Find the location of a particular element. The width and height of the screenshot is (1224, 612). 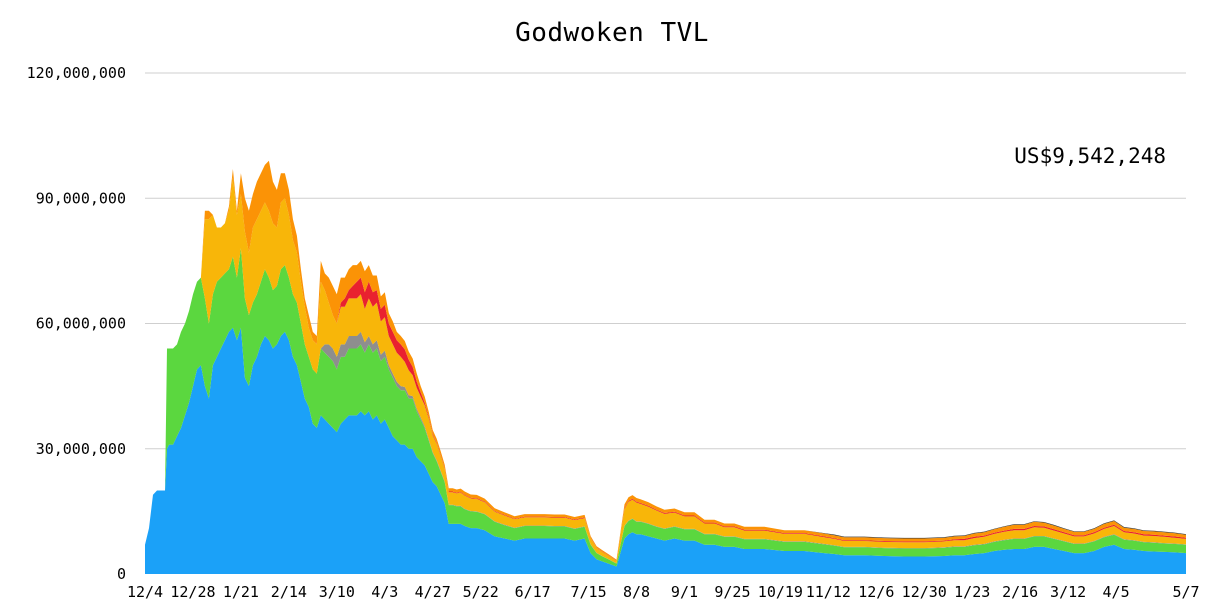

x-tick-label: 12/30 is located at coordinates (924, 592).